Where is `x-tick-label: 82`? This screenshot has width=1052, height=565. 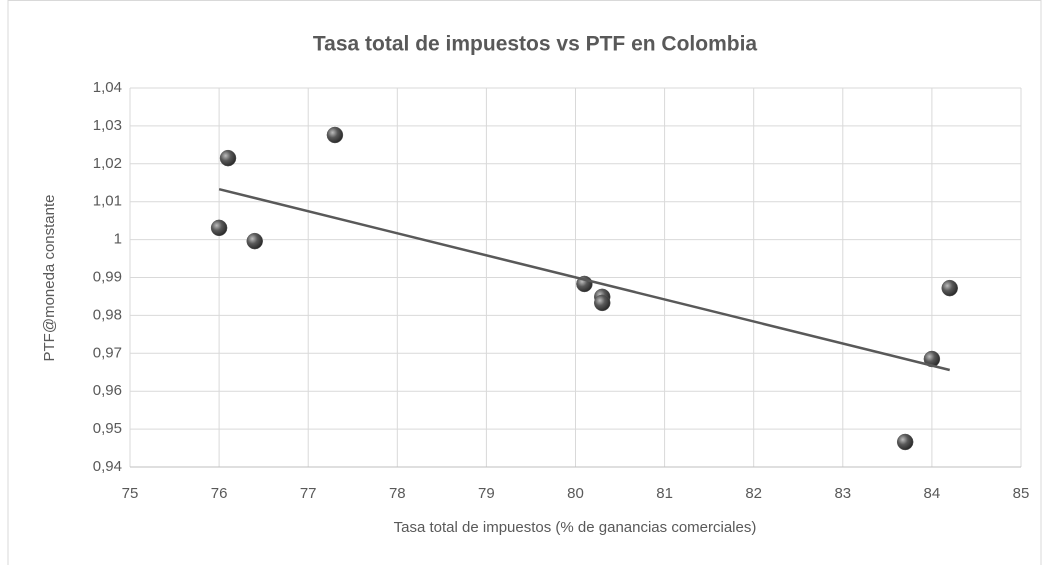 x-tick-label: 82 is located at coordinates (753, 493).